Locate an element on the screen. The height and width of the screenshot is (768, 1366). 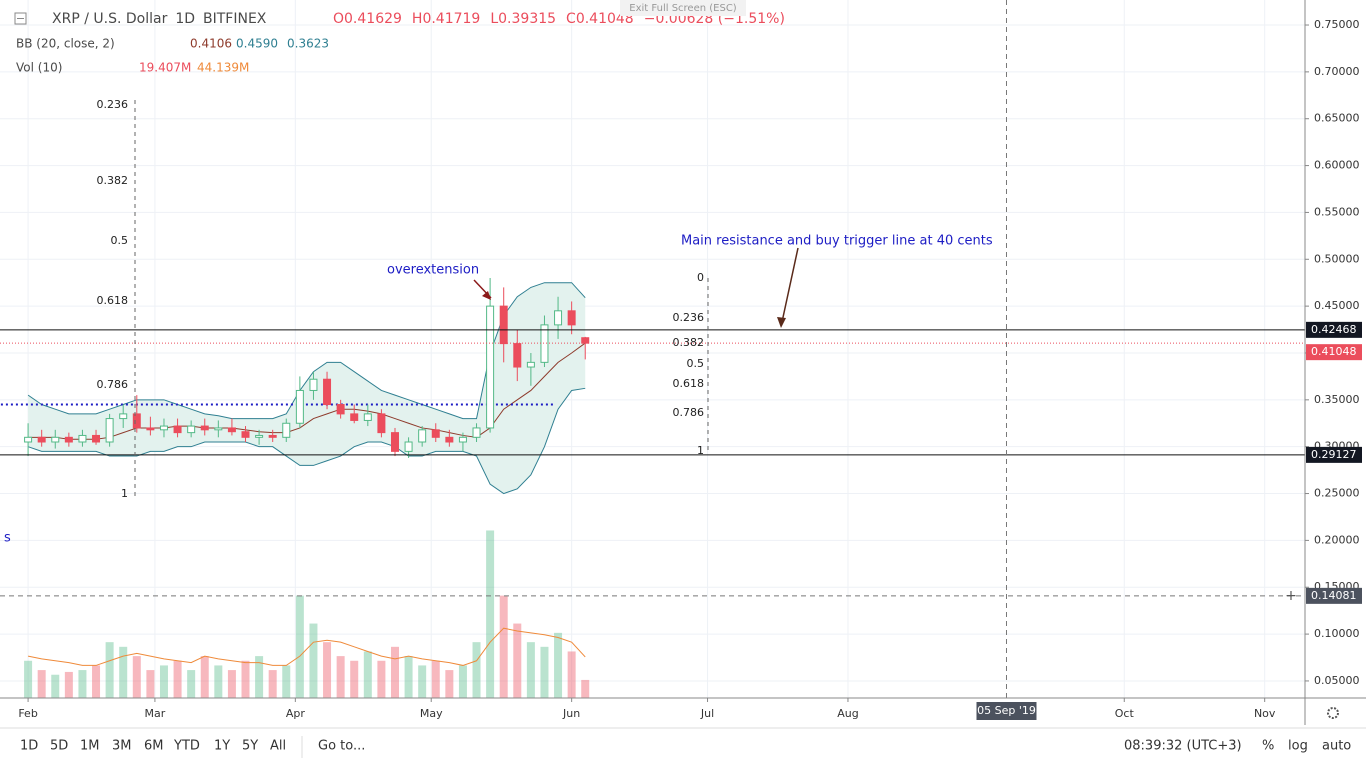
crosshair-add: + is located at coordinates (1291, 596).